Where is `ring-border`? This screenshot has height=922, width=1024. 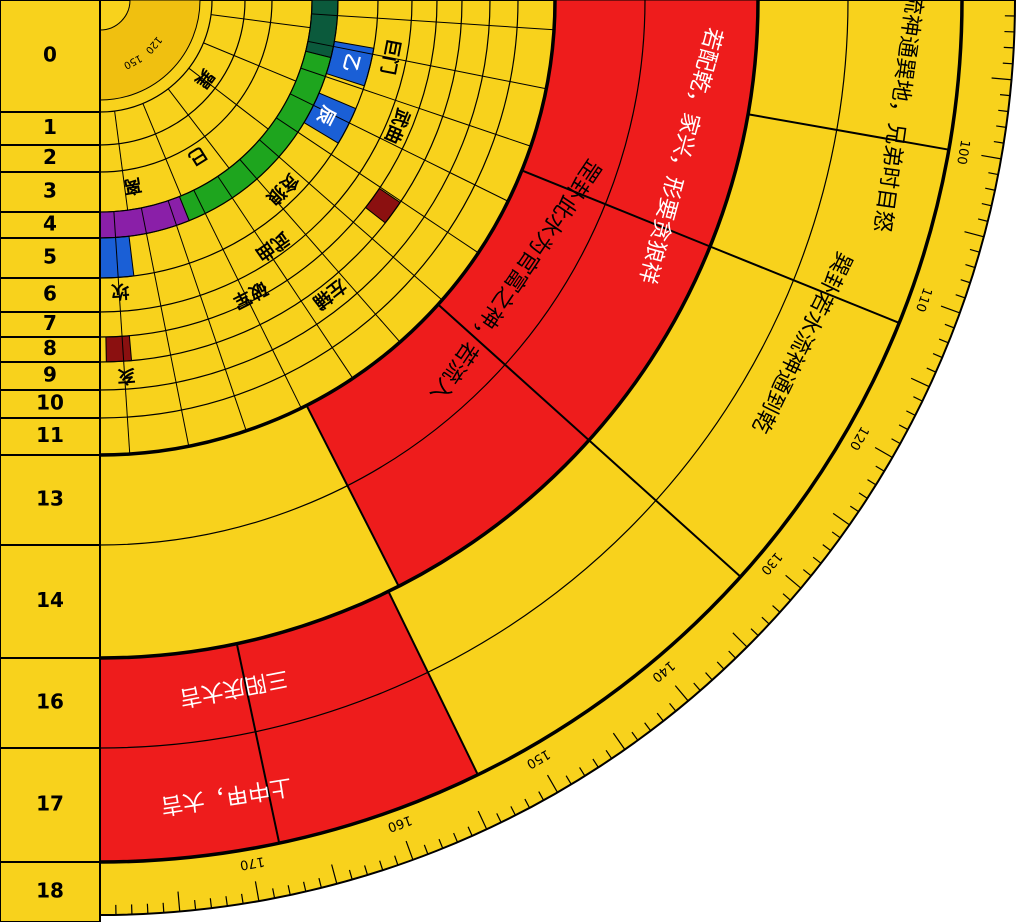 ring-border is located at coordinates (172, 73).